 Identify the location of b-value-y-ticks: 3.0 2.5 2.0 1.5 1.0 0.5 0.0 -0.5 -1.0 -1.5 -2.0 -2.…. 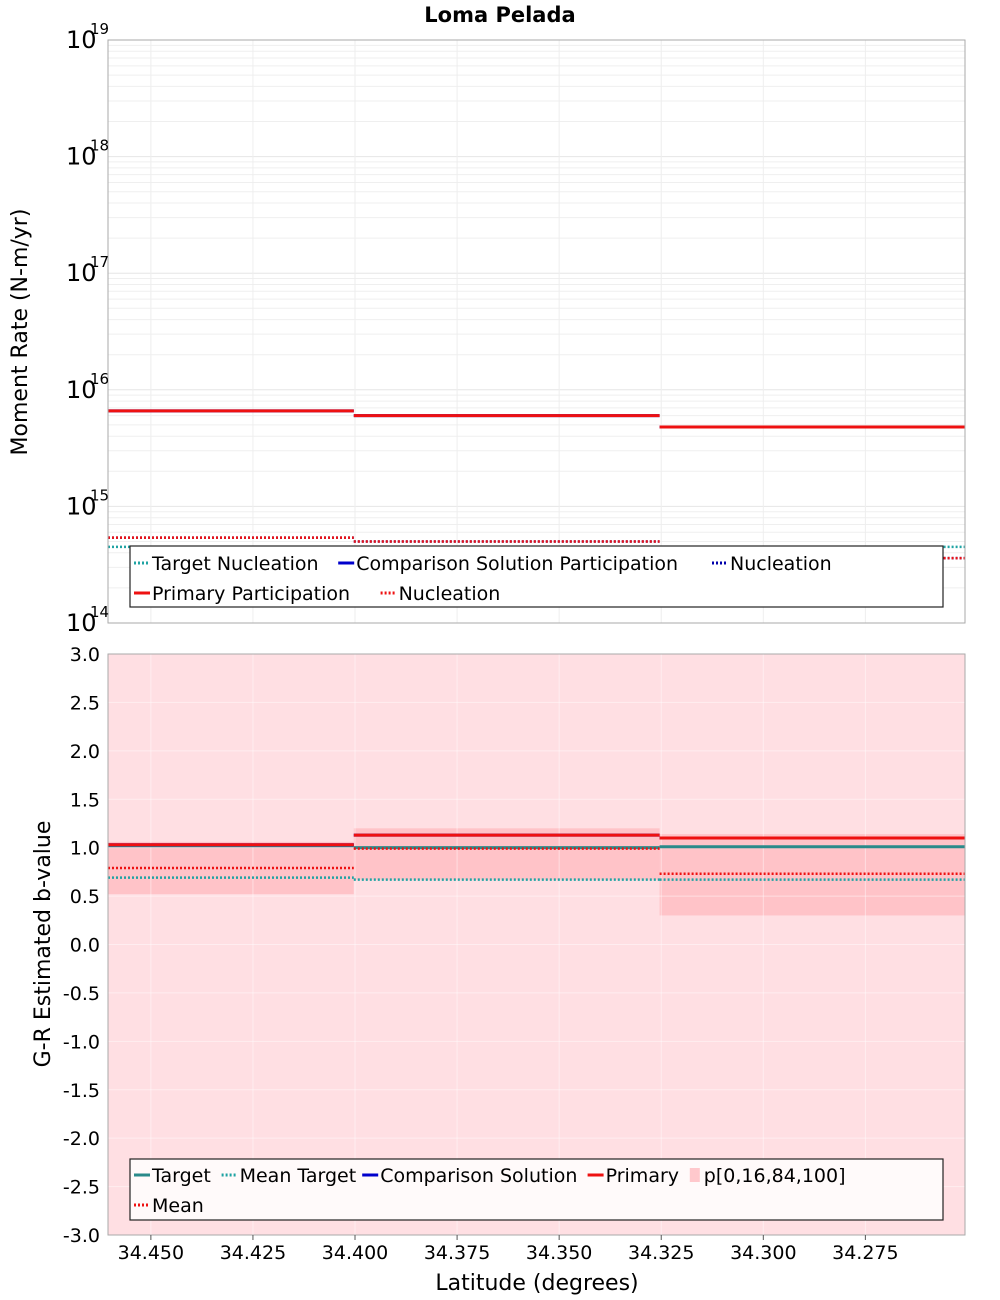
(81, 945).